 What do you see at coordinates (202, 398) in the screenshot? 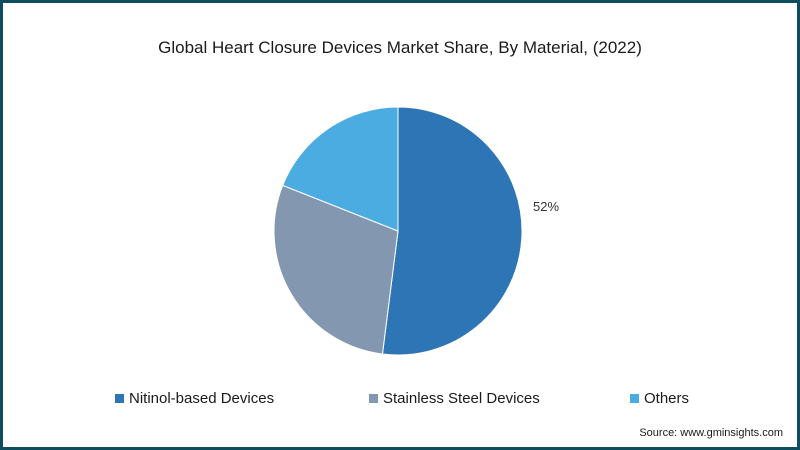
I see `legend-label-nitinol: Nitinol-based Devices` at bounding box center [202, 398].